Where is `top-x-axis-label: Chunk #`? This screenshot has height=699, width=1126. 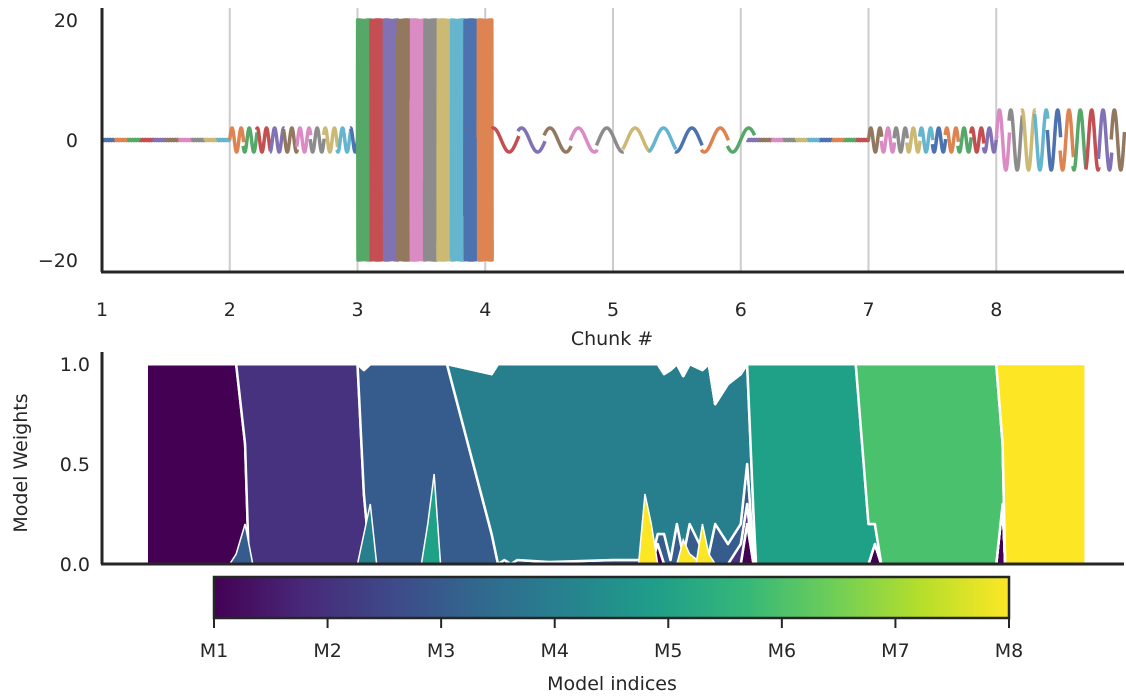 top-x-axis-label: Chunk # is located at coordinates (612, 339).